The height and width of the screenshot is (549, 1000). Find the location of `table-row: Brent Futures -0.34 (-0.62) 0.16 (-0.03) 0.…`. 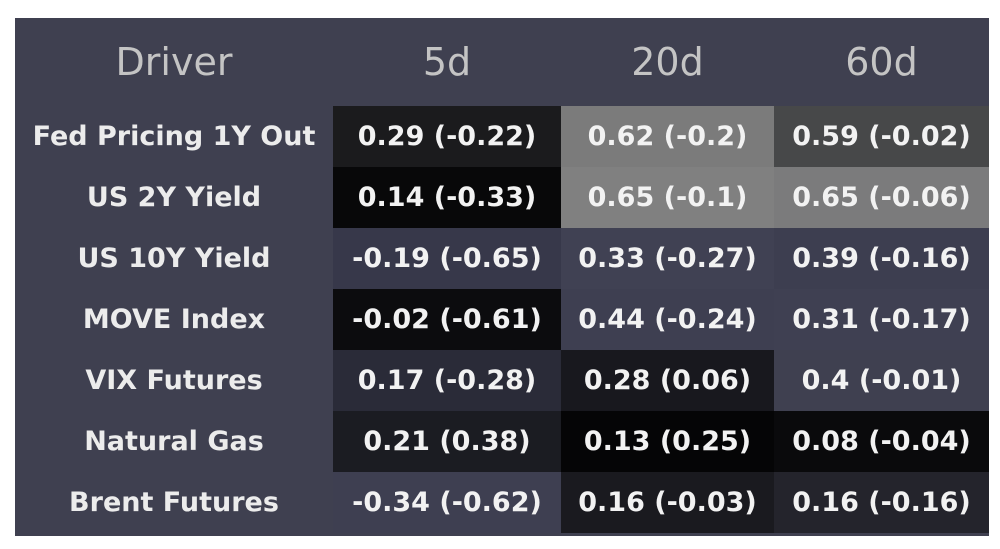

table-row: Brent Futures -0.34 (-0.62) 0.16 (-0.03) 0.… is located at coordinates (502, 502).